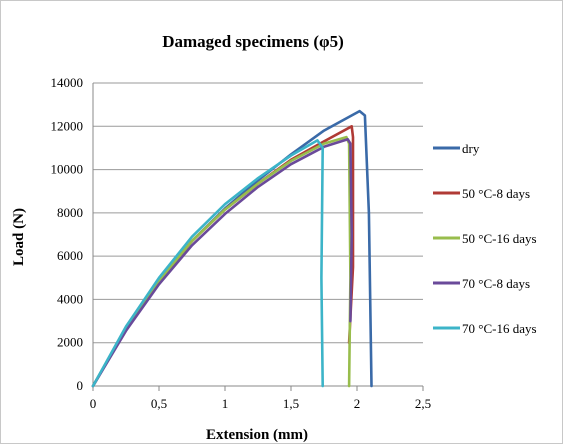 The height and width of the screenshot is (445, 563). I want to click on y-tick-label: 2000, so click(70, 342).